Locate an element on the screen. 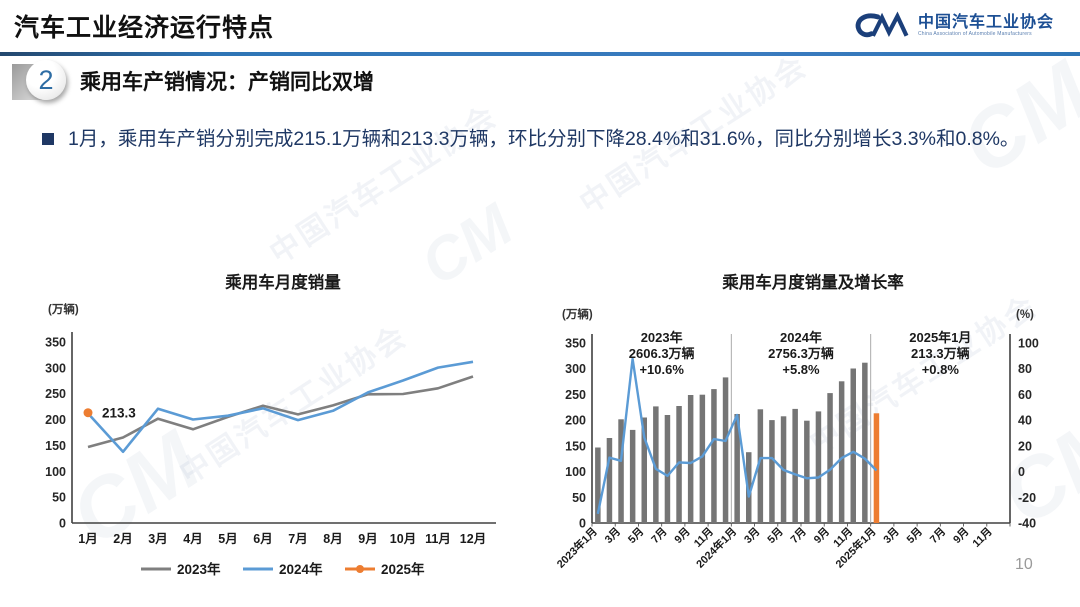 The image size is (1080, 607). x-tick-label: 2023年1月 is located at coordinates (577, 547).